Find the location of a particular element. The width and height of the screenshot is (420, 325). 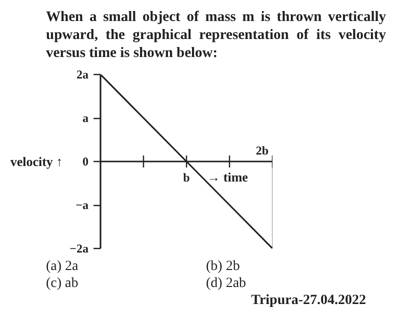

y-tick-label: −2a is located at coordinates (79, 249).